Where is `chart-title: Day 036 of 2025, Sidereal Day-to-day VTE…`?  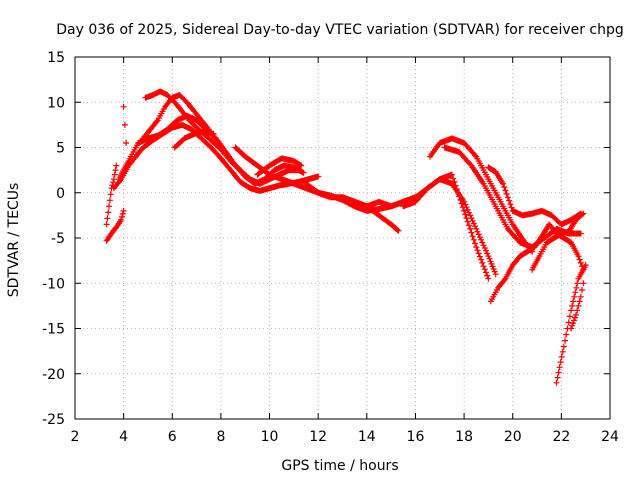 chart-title: Day 036 of 2025, Sidereal Day-to-day VTE… is located at coordinates (340, 30).